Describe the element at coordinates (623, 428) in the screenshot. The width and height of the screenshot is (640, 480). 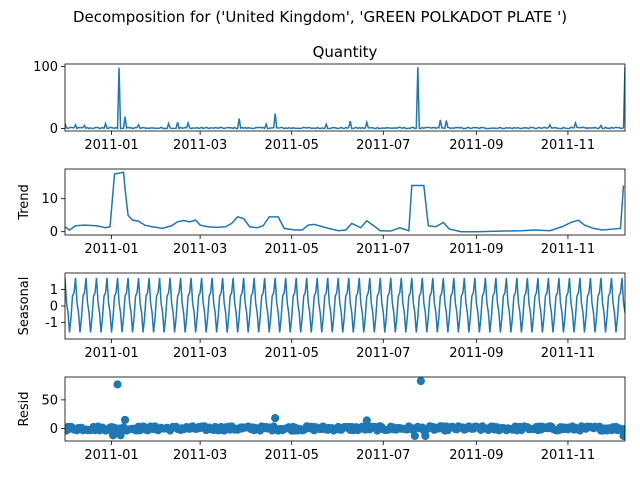
I see `resid-point` at that location.